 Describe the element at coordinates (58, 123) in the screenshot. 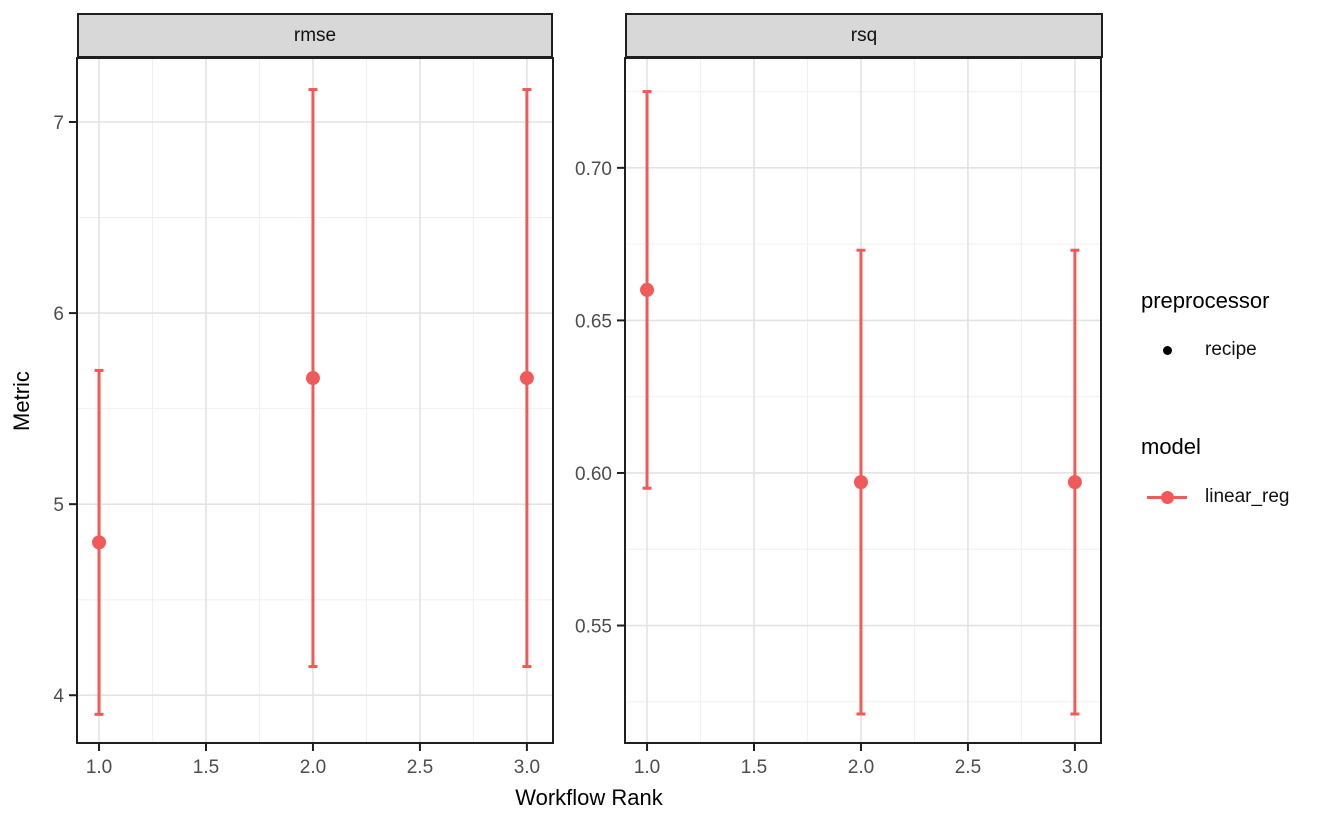

I see `y-tick-label: 7` at that location.